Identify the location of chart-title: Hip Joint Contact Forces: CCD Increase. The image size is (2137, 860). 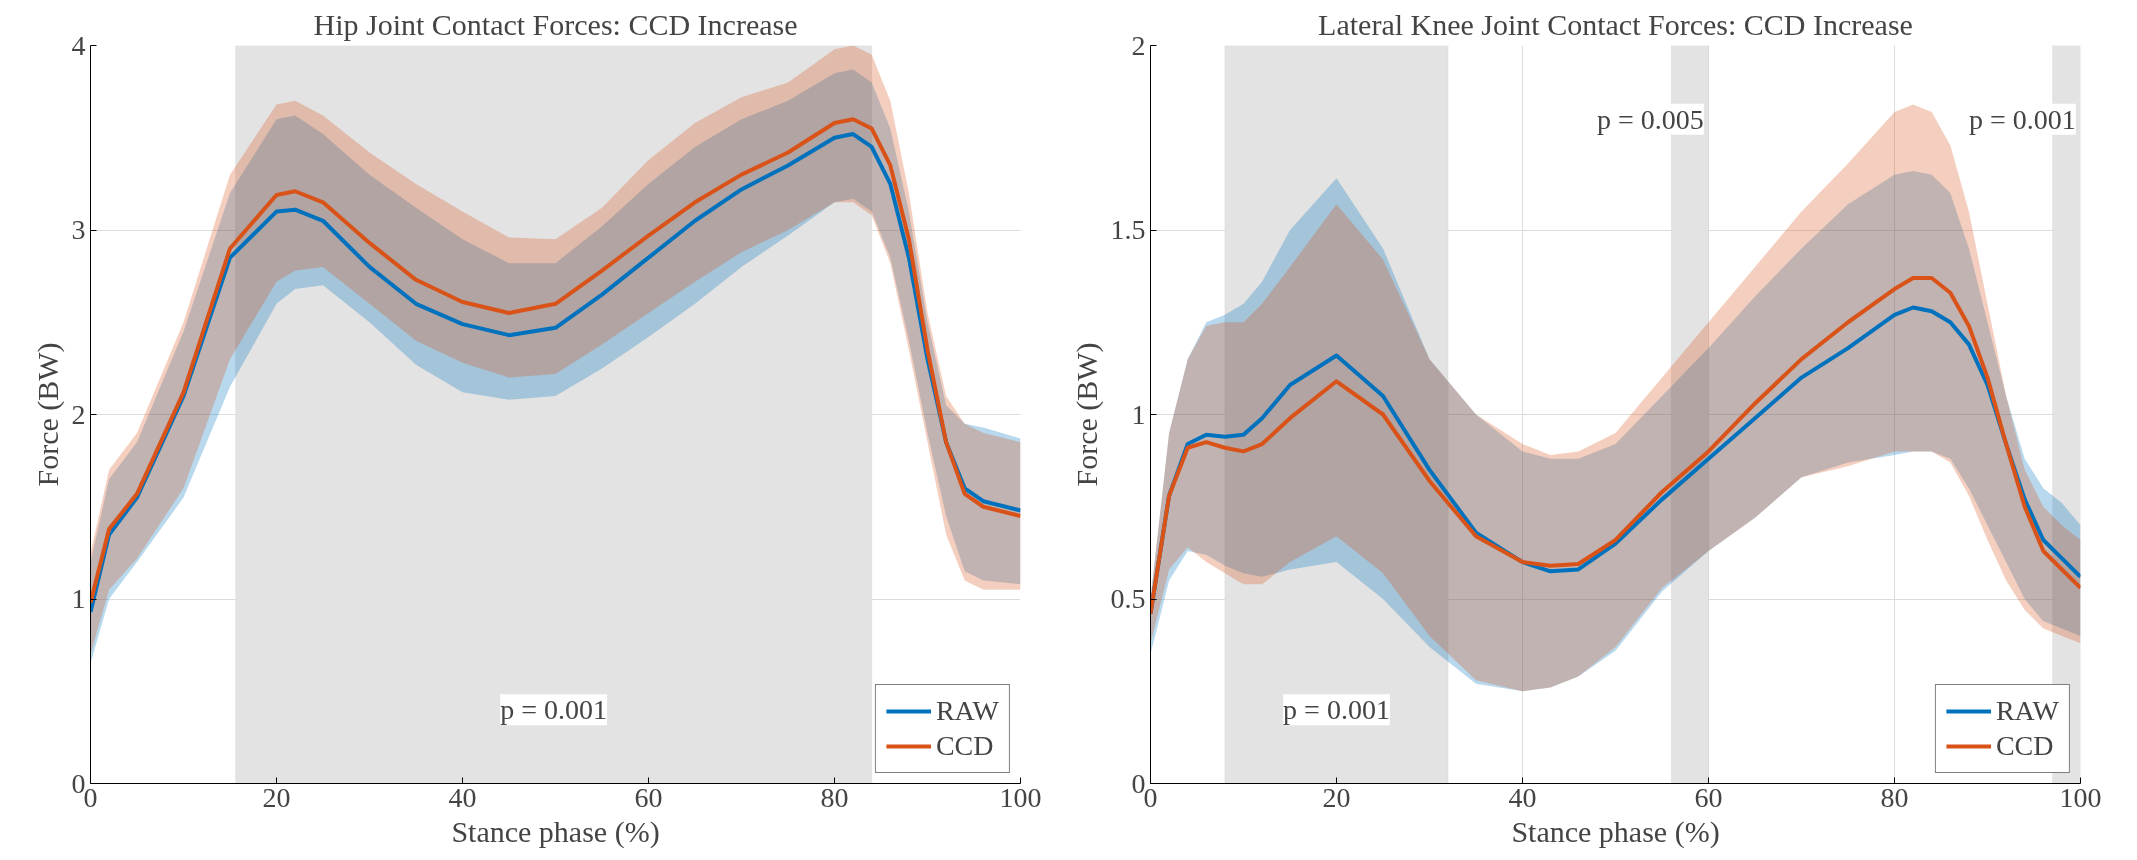
(555, 24).